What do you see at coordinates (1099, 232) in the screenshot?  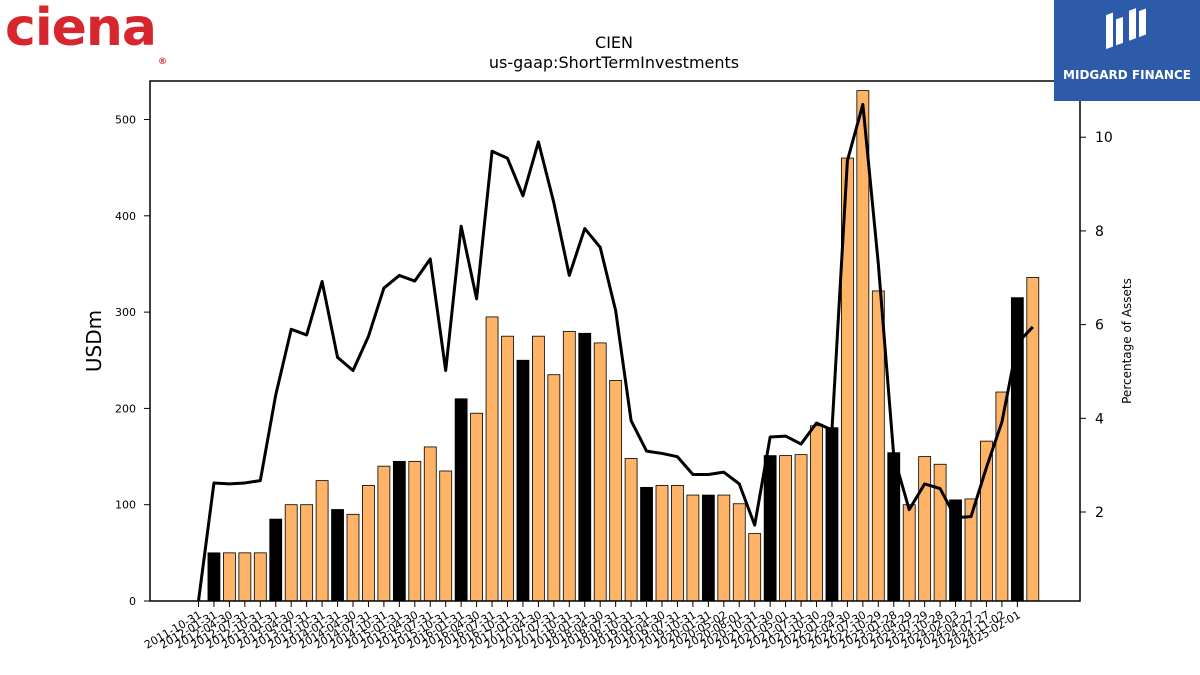 I see `y2-tick-label: 8` at bounding box center [1099, 232].